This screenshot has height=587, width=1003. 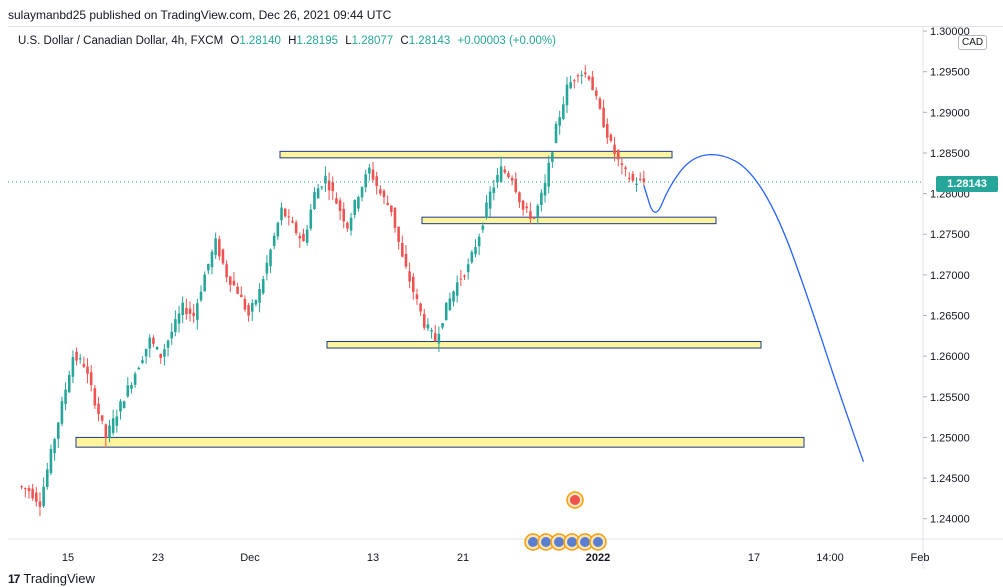 What do you see at coordinates (950, 235) in the screenshot?
I see `y-tick-label: 1.27500` at bounding box center [950, 235].